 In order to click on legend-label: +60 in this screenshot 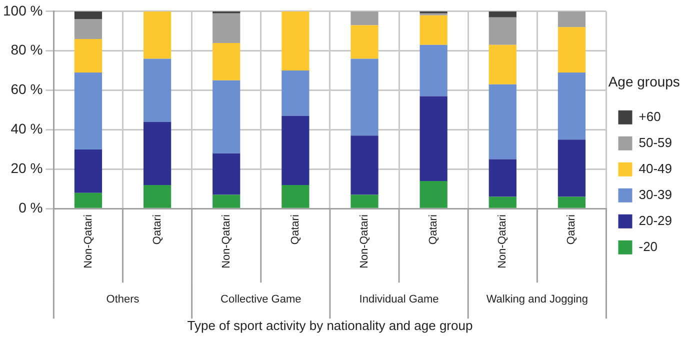, I will do `click(649, 116)`.